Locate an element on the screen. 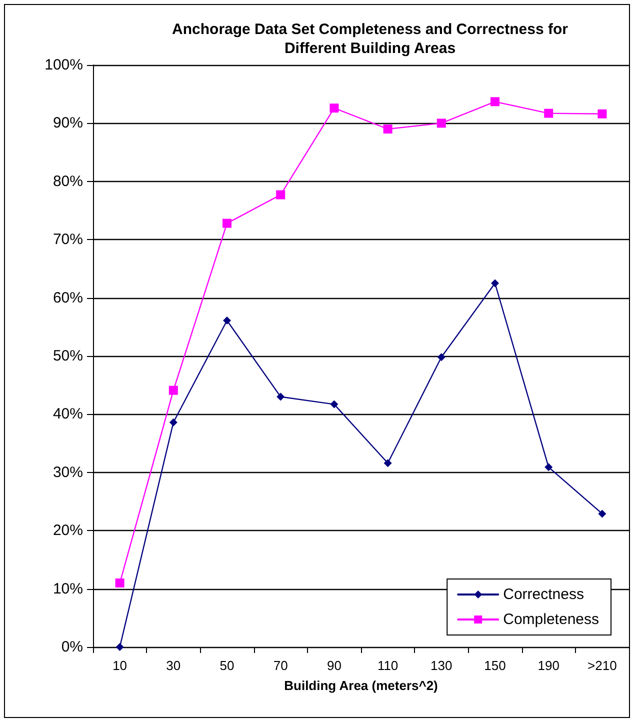 The width and height of the screenshot is (634, 722). y-tick-label: 10% is located at coordinates (67, 589).